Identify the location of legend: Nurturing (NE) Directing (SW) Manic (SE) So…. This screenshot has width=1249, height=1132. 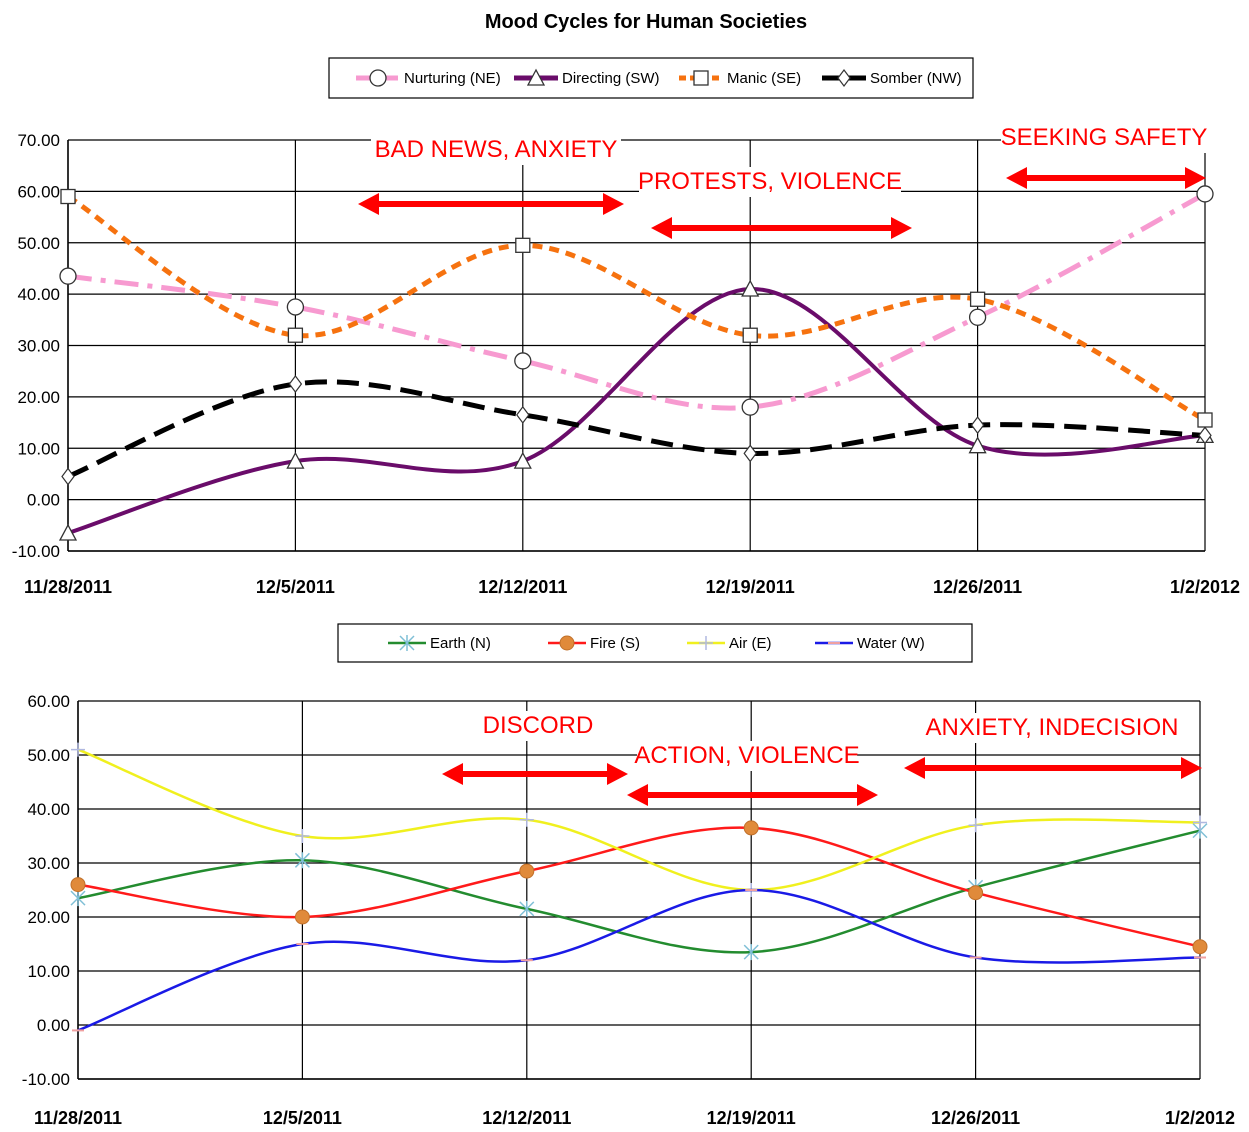
(651, 78).